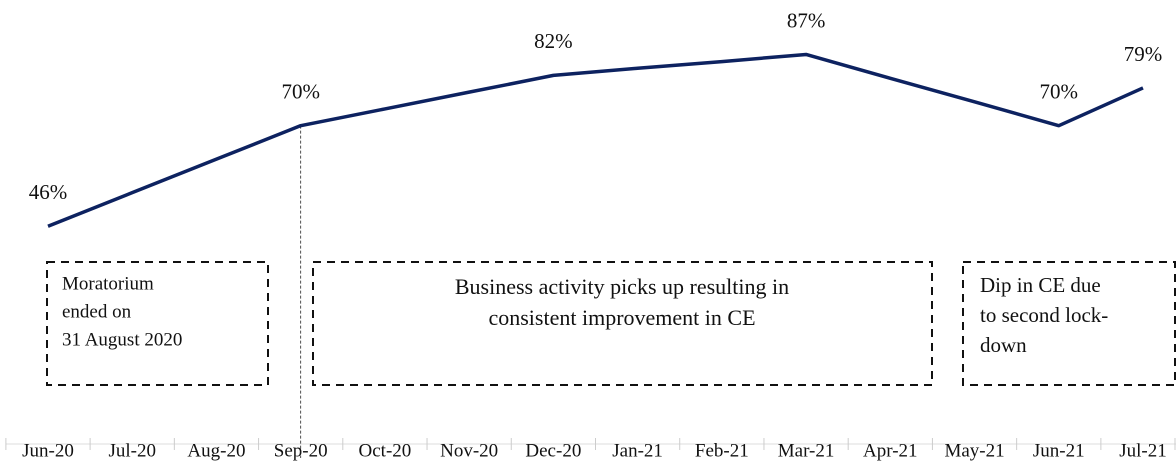 The width and height of the screenshot is (1176, 464). What do you see at coordinates (974, 450) in the screenshot?
I see `x-tick-label: May-21` at bounding box center [974, 450].